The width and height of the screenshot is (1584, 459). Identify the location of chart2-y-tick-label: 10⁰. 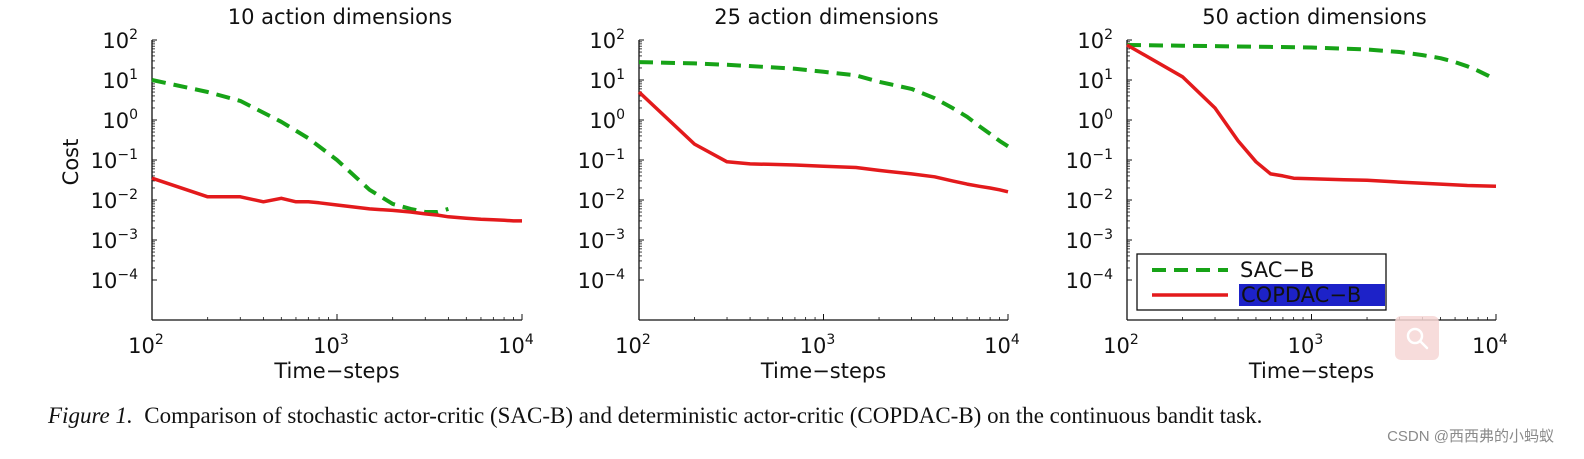
(607, 120).